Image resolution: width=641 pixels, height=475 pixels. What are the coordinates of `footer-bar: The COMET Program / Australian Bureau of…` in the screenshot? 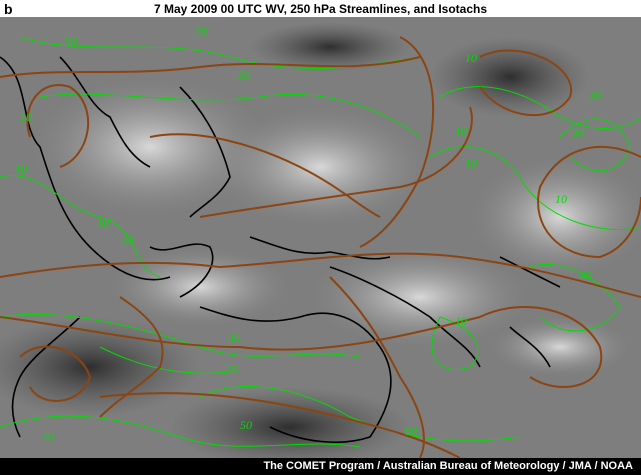 It's located at (320, 466).